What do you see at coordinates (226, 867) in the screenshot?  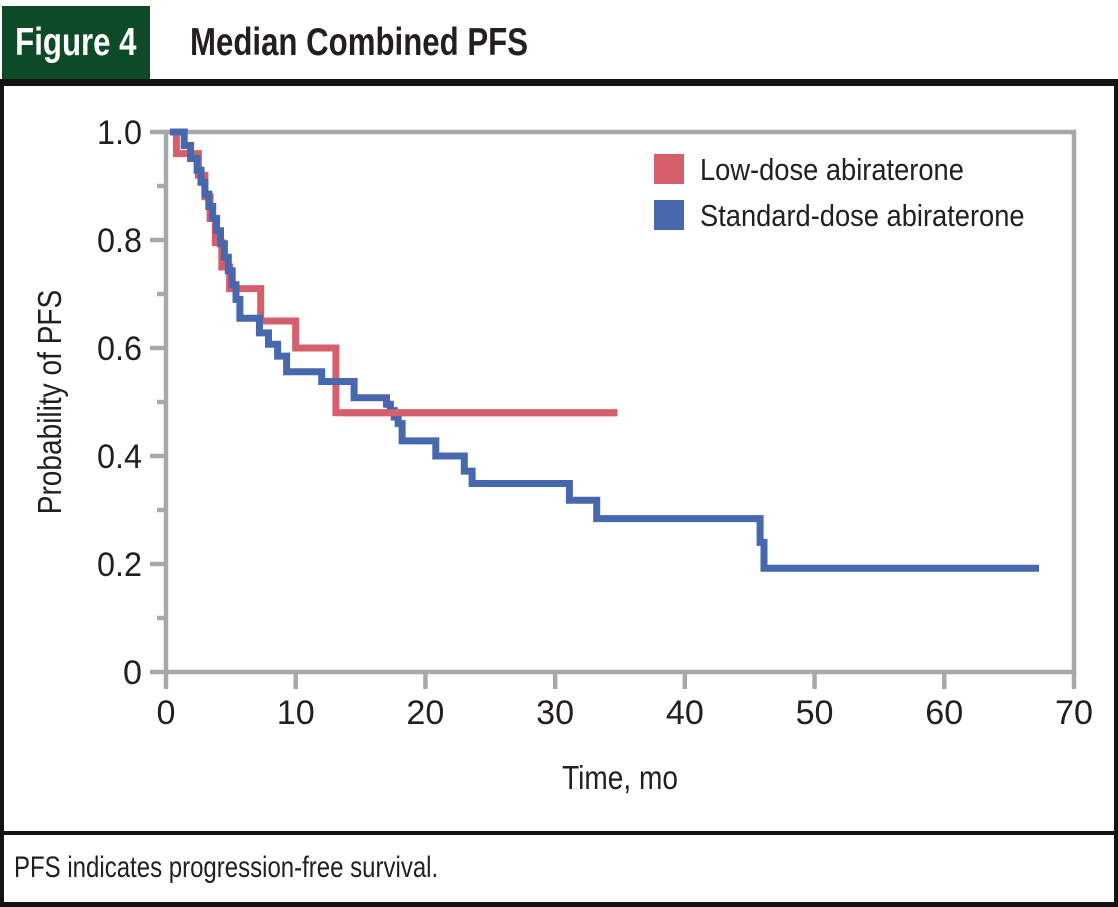 I see `footer-note-text: PFS indicates progression-free survival.` at bounding box center [226, 867].